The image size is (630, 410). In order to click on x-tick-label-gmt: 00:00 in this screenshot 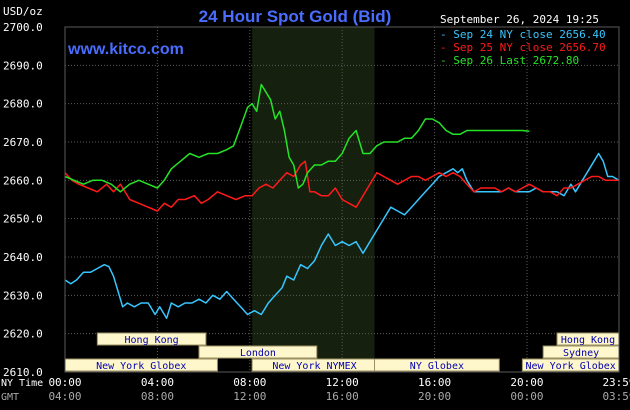, I will do `click(526, 396)`.